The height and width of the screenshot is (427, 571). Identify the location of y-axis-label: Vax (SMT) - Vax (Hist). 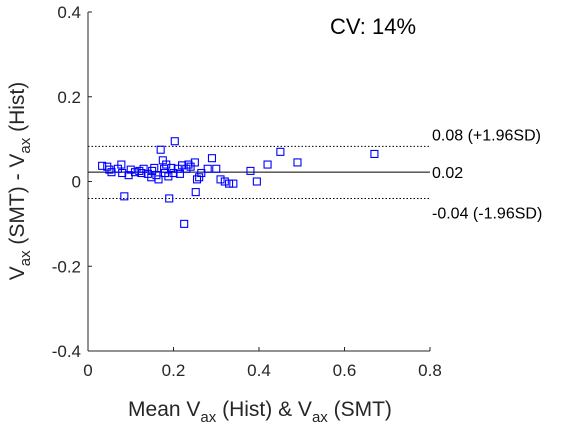
(20, 181).